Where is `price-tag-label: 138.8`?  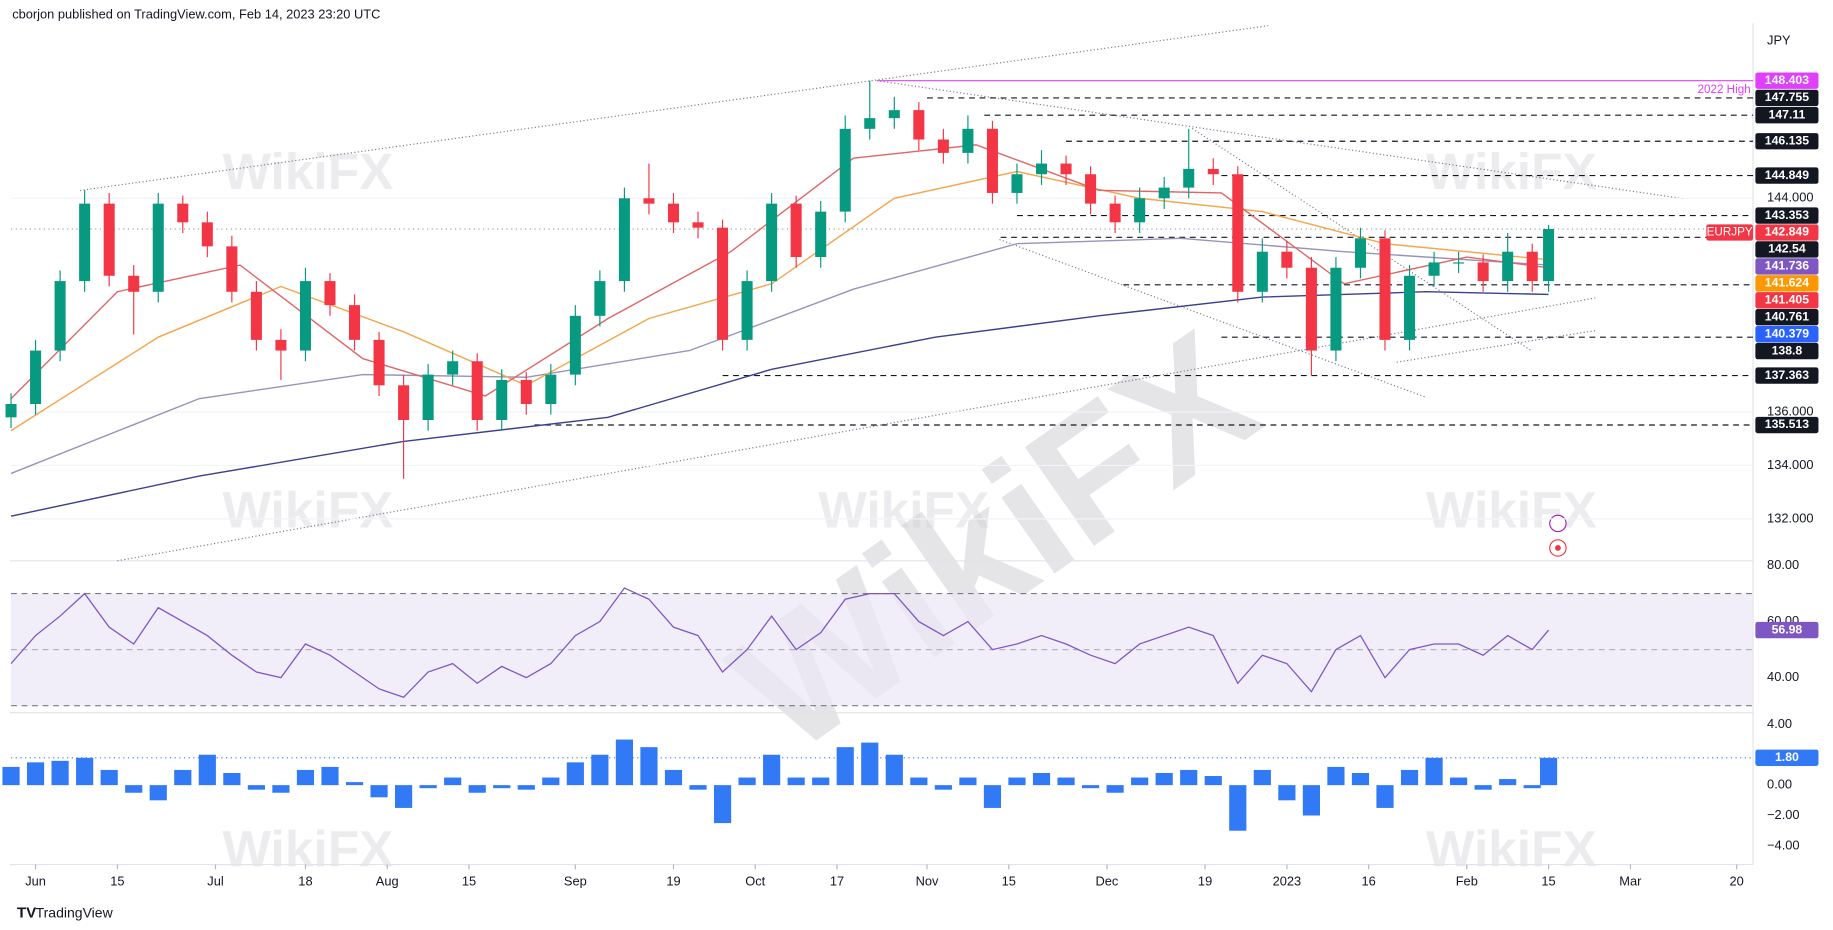 price-tag-label: 138.8 is located at coordinates (1787, 350).